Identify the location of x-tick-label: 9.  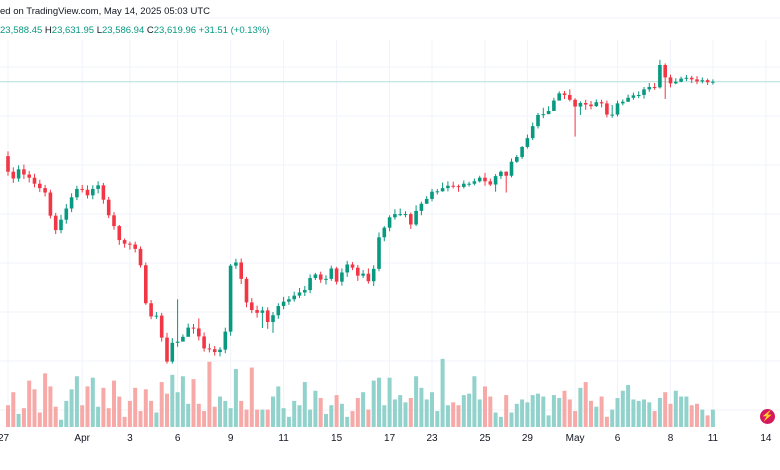
(231, 438).